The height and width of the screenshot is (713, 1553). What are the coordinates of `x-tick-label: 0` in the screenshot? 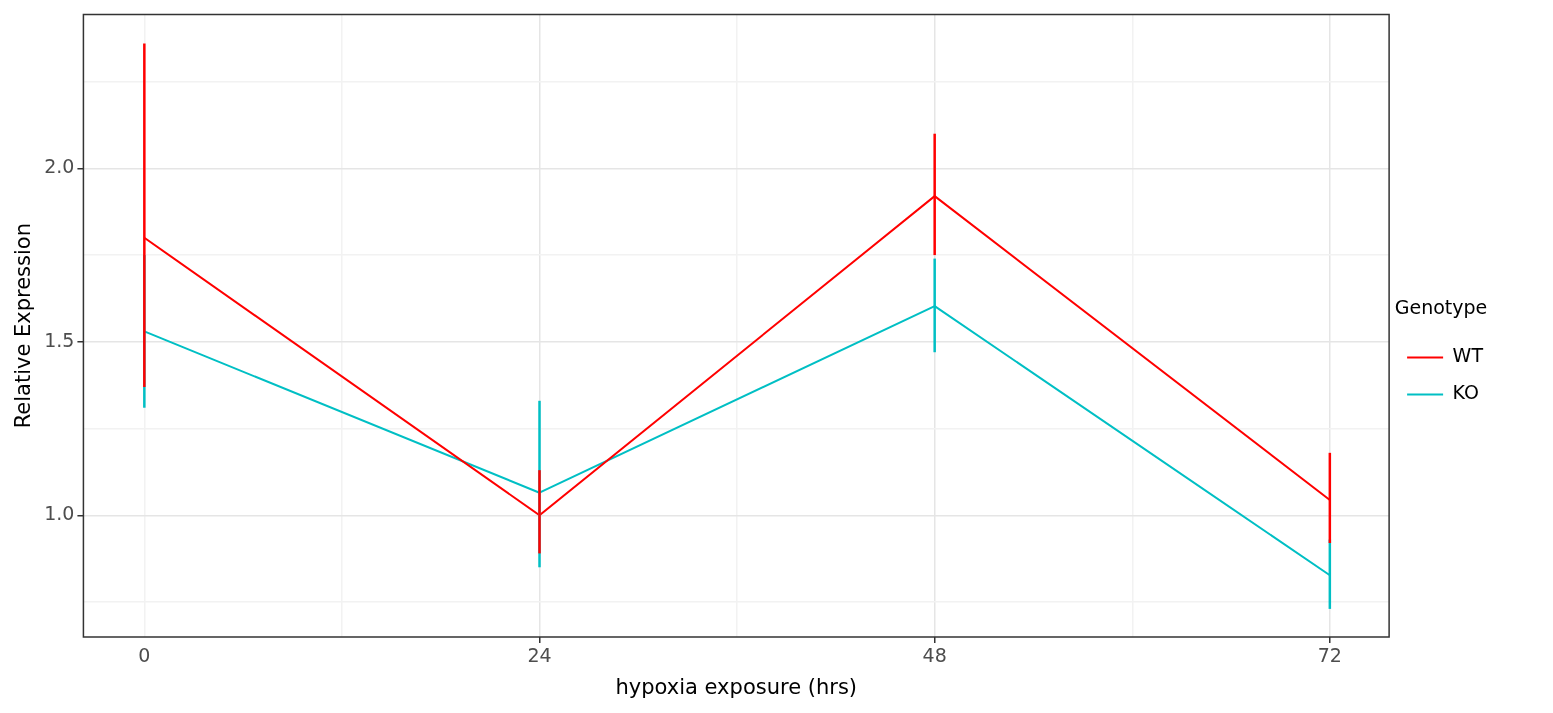 It's located at (144, 655).